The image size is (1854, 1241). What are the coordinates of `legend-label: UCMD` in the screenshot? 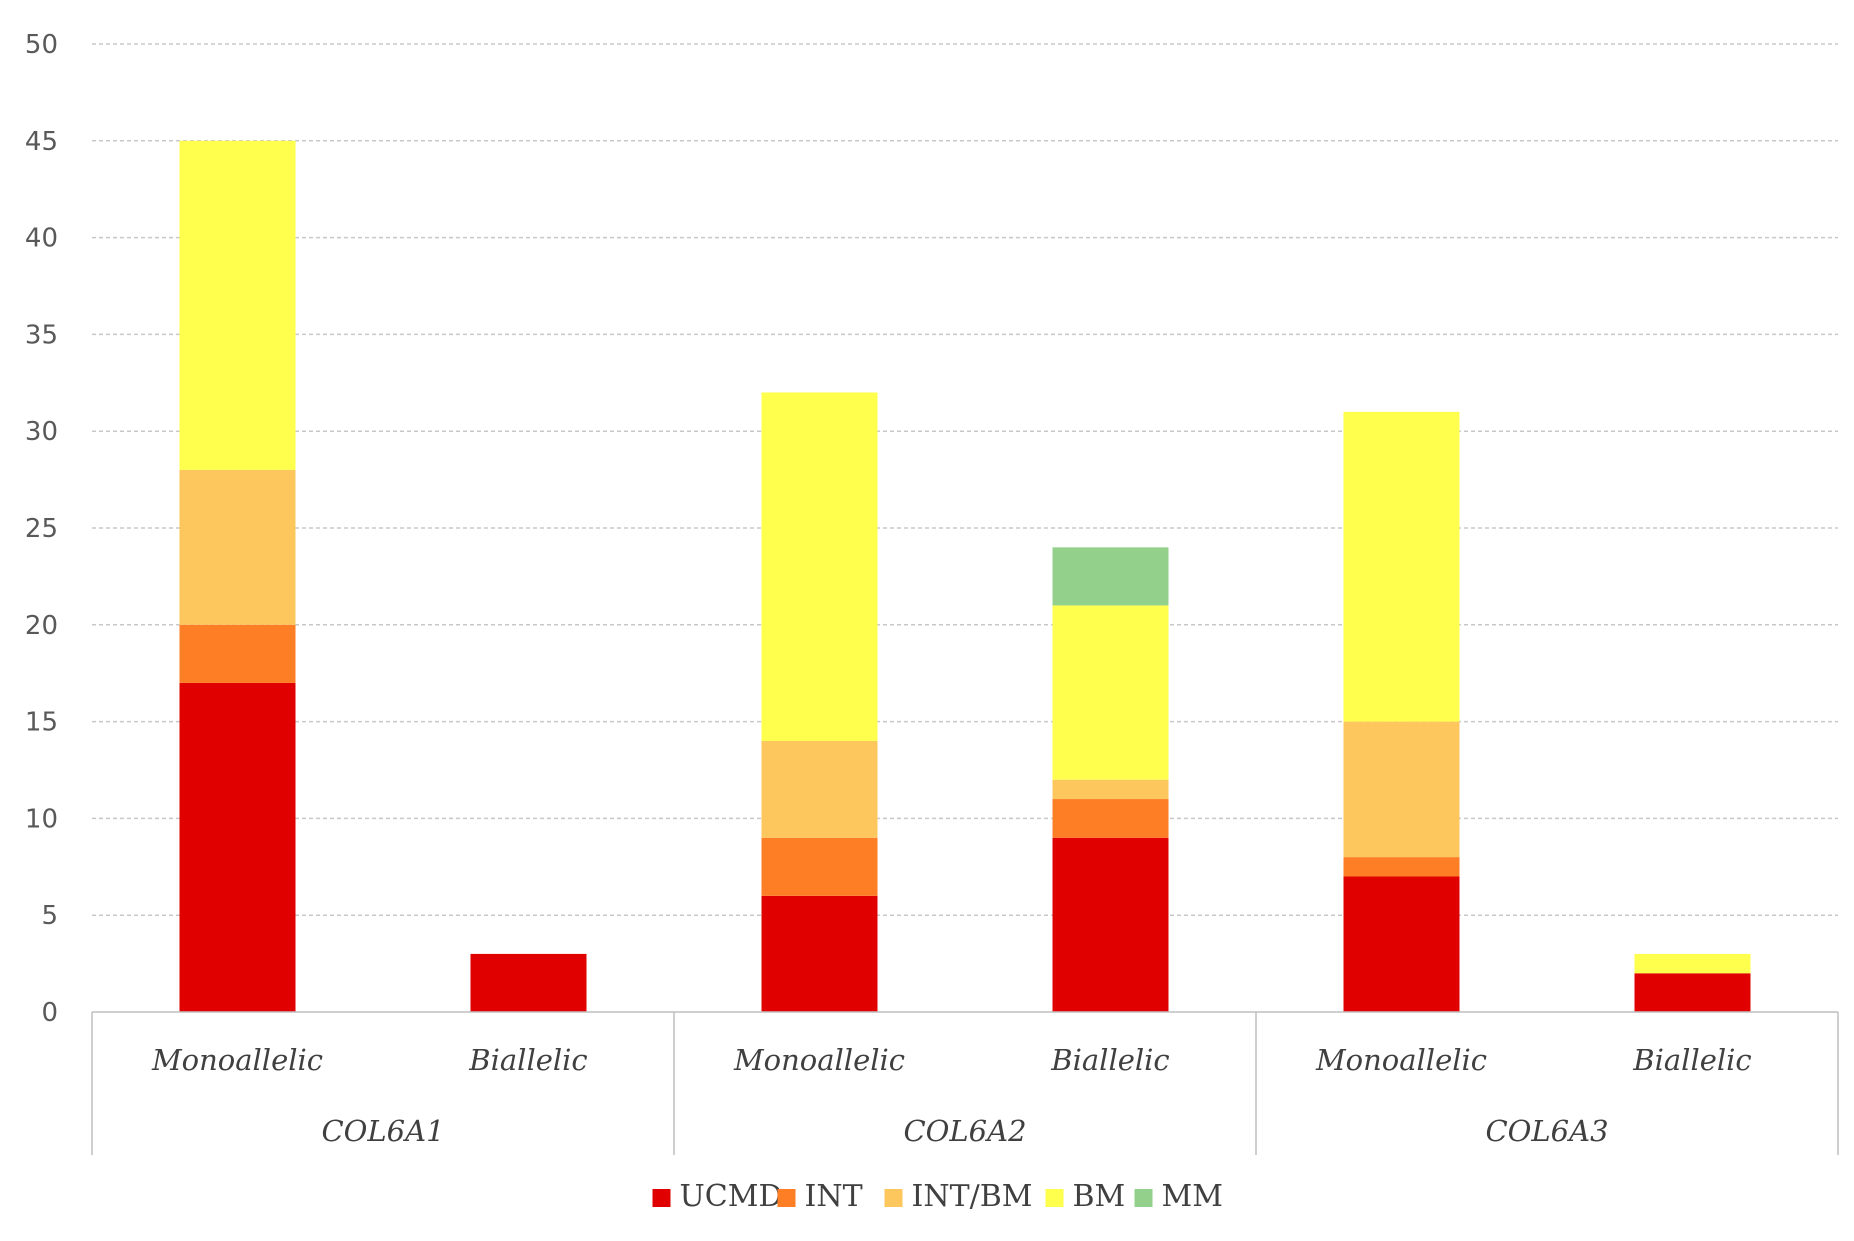 It's located at (731, 1196).